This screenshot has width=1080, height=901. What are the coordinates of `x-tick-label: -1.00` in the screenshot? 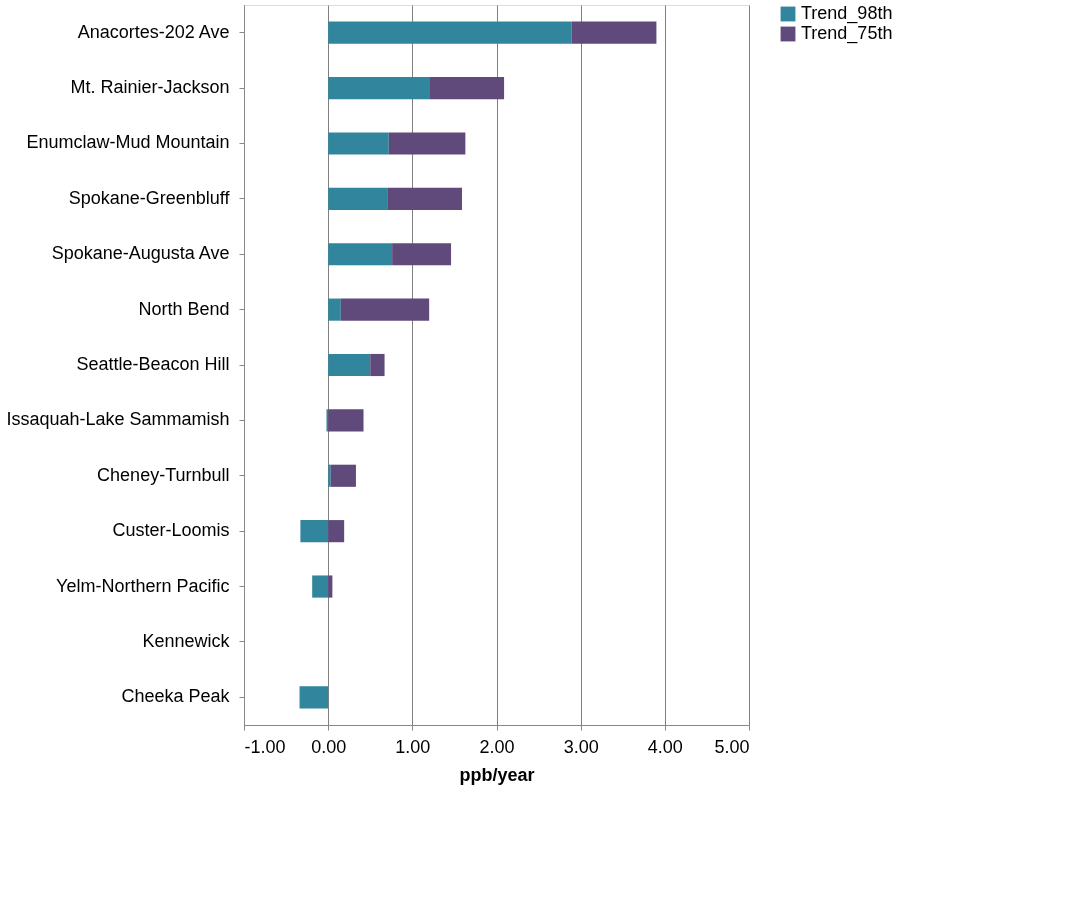 It's located at (265, 746).